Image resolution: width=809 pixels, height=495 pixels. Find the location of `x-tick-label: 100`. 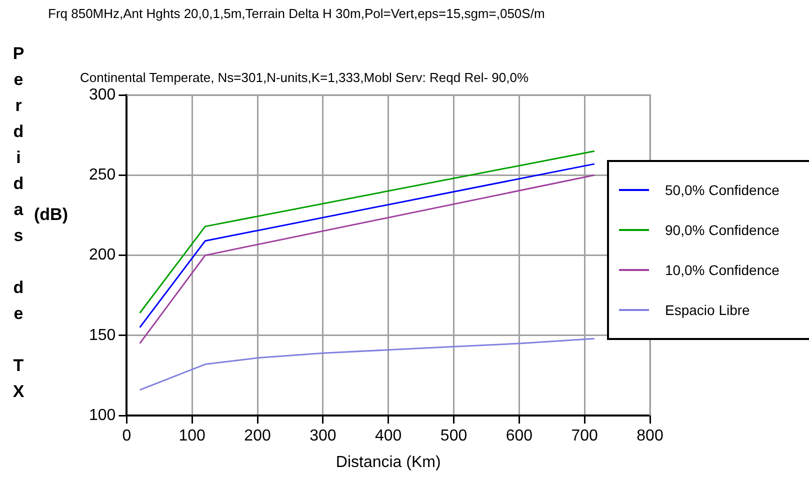

x-tick-label: 100 is located at coordinates (192, 436).